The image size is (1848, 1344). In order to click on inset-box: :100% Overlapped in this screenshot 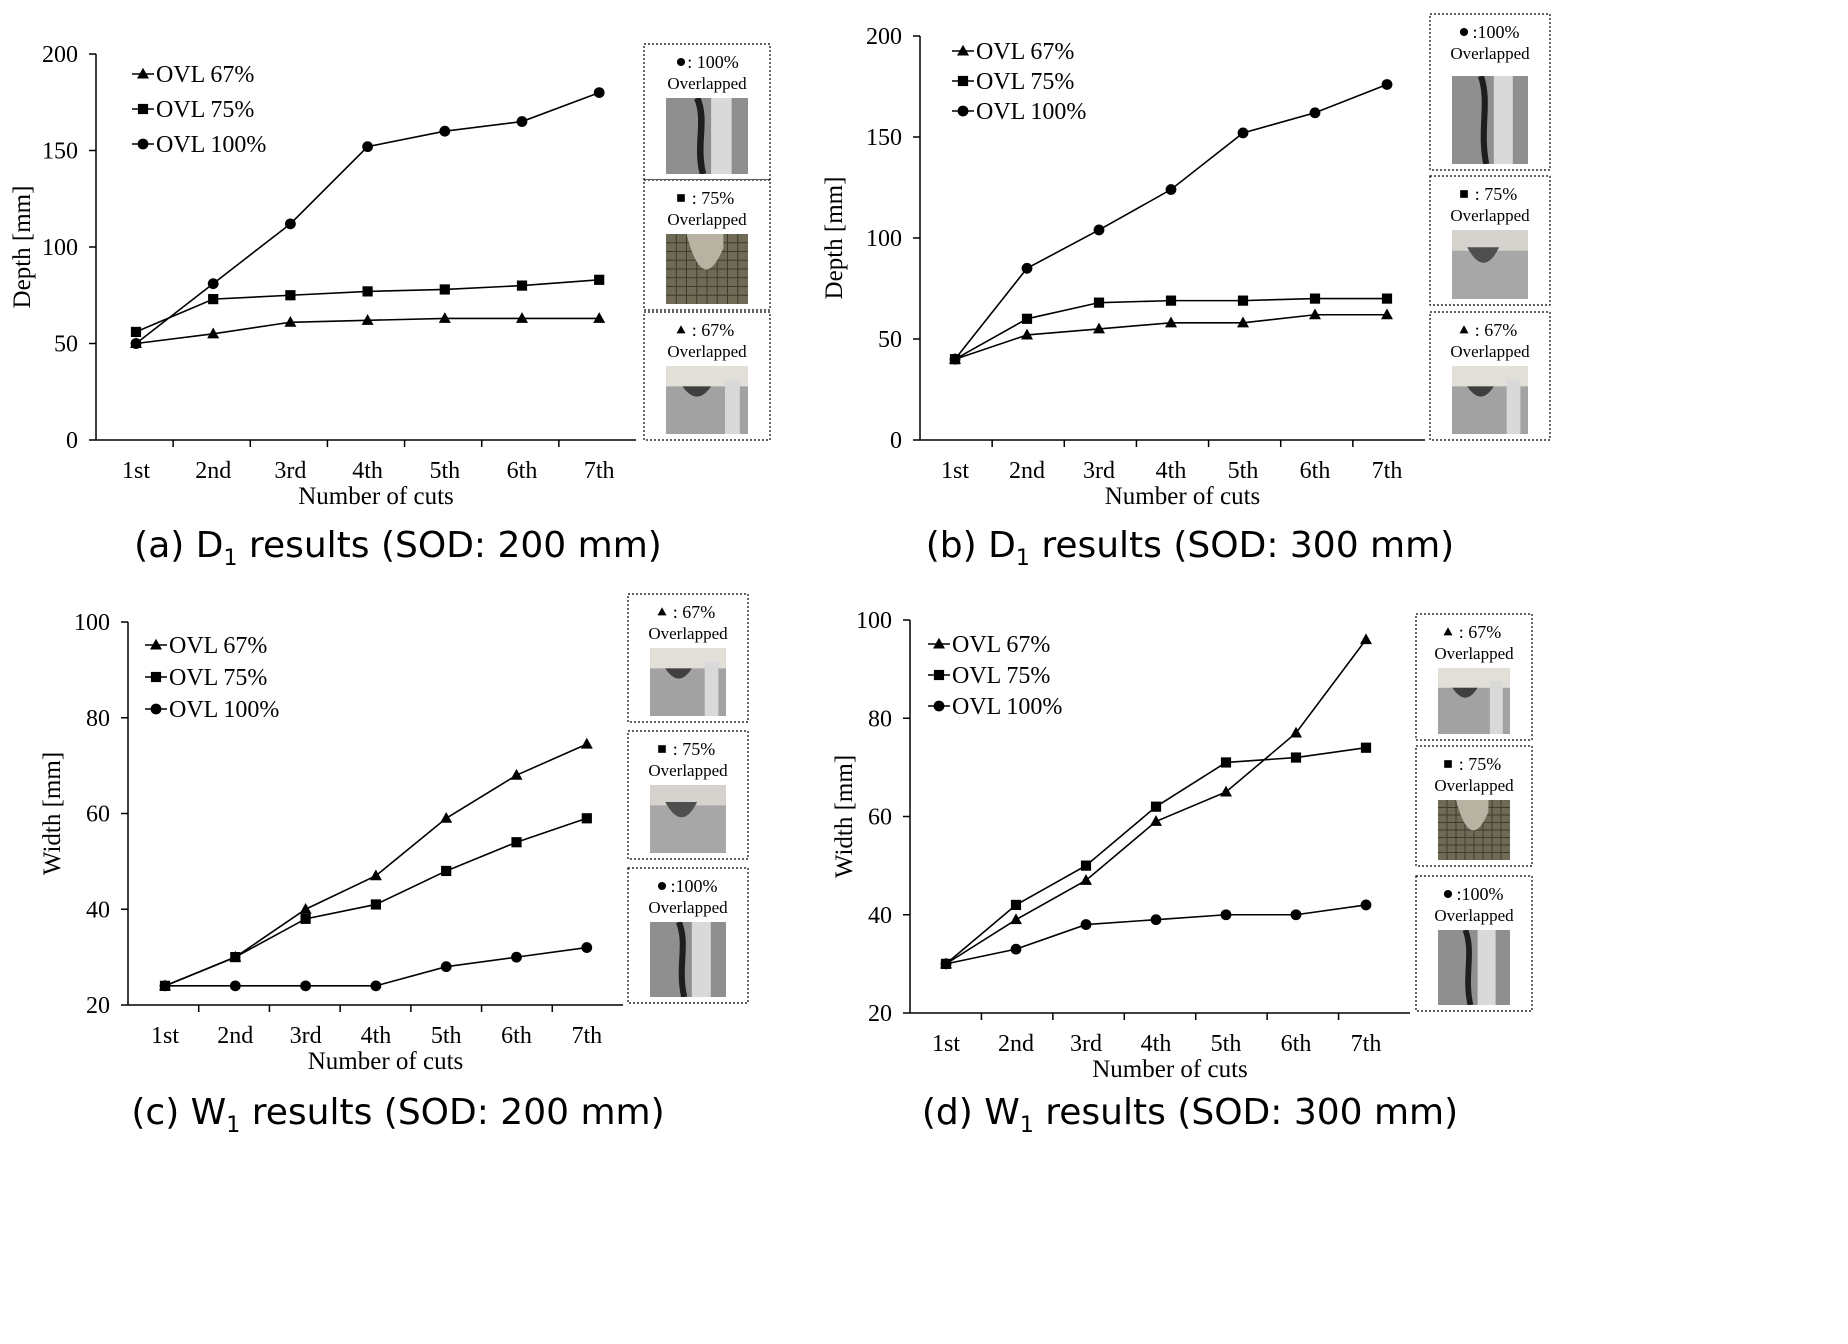, I will do `click(1490, 92)`.